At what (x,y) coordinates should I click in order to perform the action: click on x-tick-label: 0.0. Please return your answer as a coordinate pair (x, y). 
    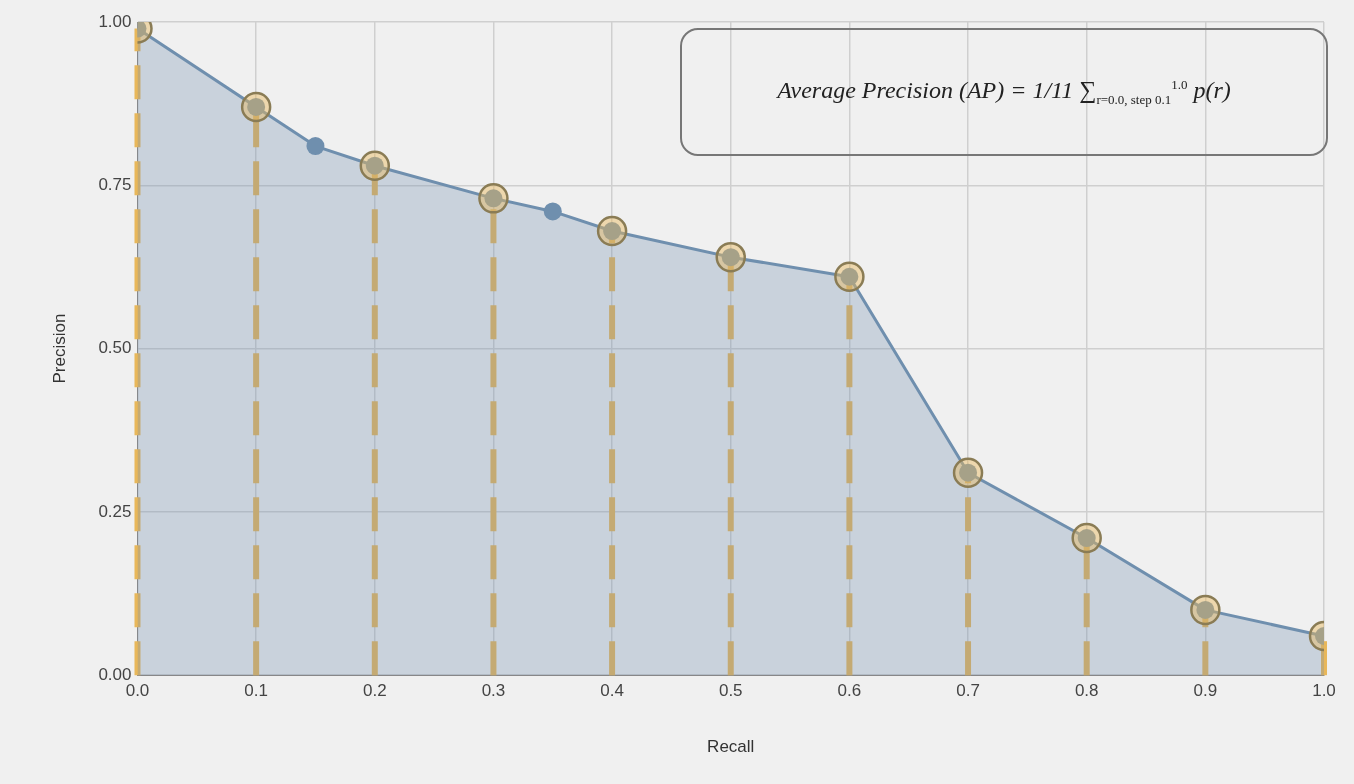
    Looking at the image, I should click on (137, 691).